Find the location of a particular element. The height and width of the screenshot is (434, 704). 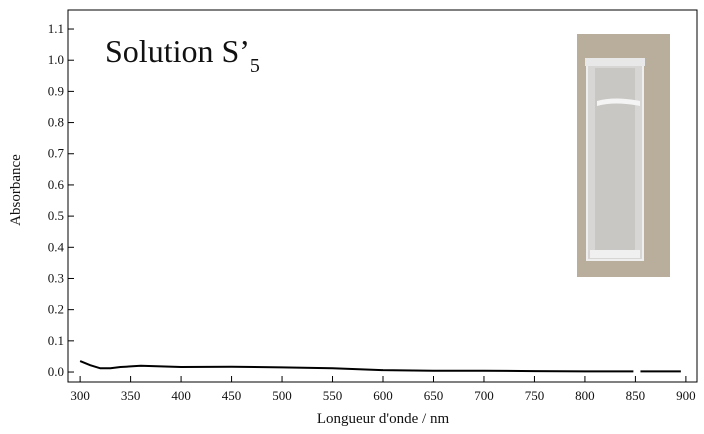

x-tick-label: 650 is located at coordinates (434, 395).